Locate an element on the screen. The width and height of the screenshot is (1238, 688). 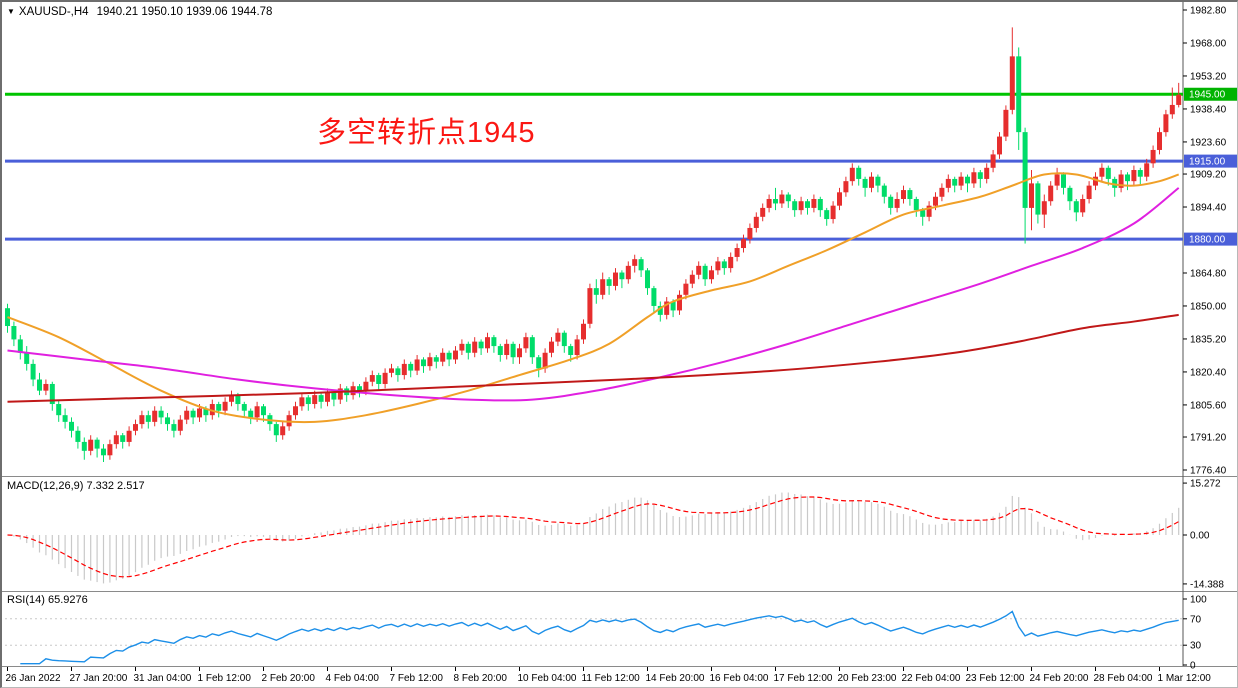
price-tick-label: 1850.00 is located at coordinates (1208, 306).